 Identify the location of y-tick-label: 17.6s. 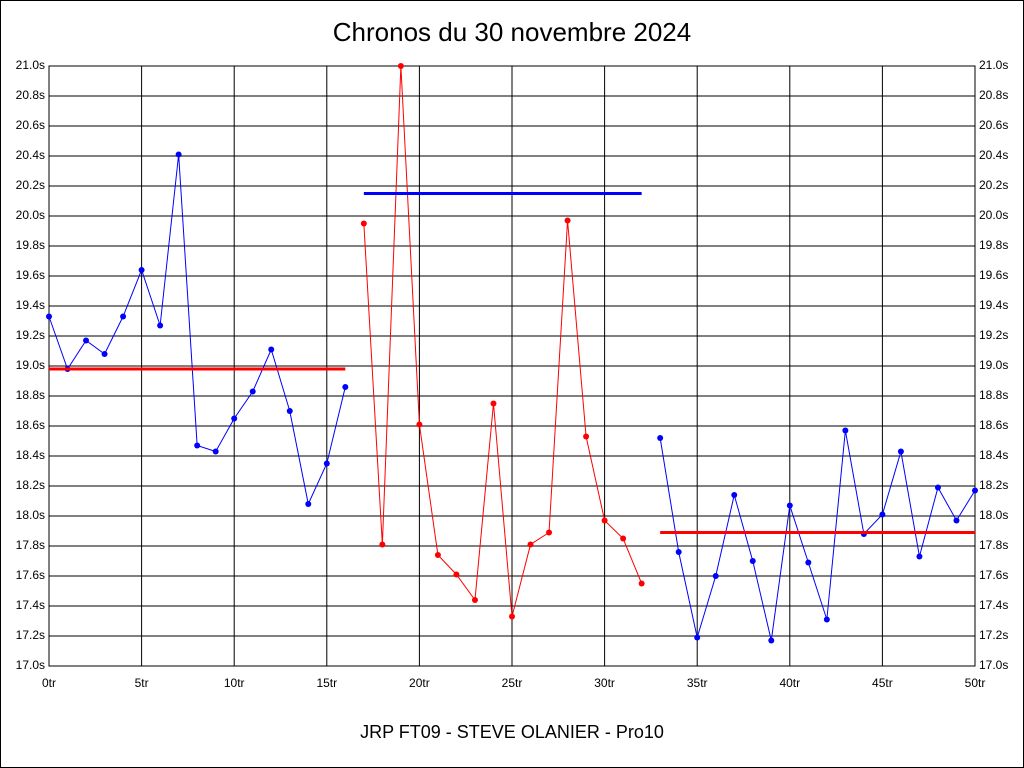
(30, 575).